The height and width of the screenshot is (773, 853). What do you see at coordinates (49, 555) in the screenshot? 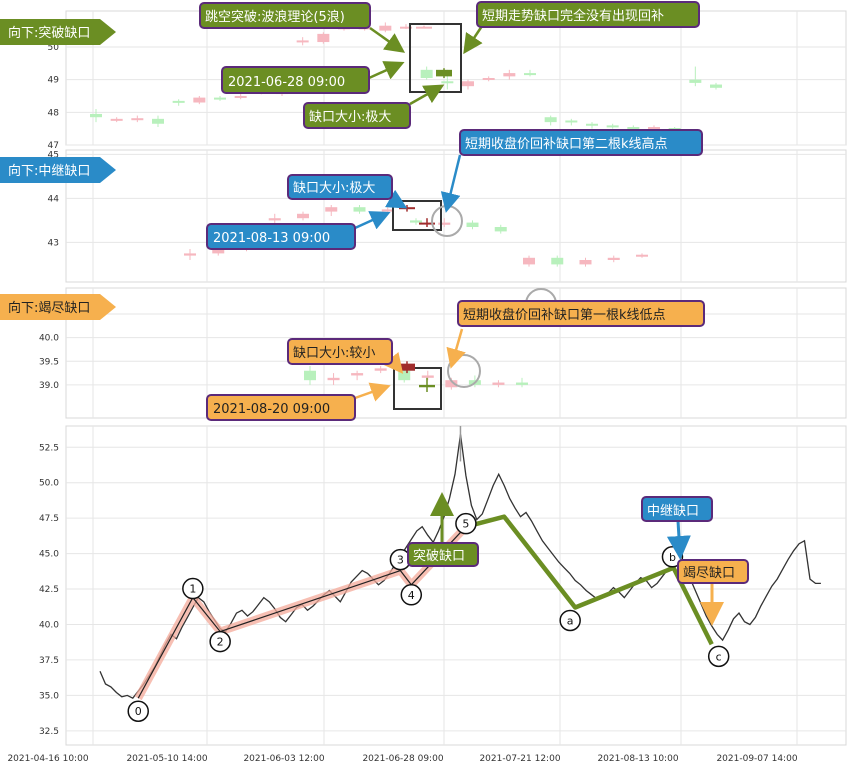
I see `y-tick-label: 45.0` at bounding box center [49, 555].